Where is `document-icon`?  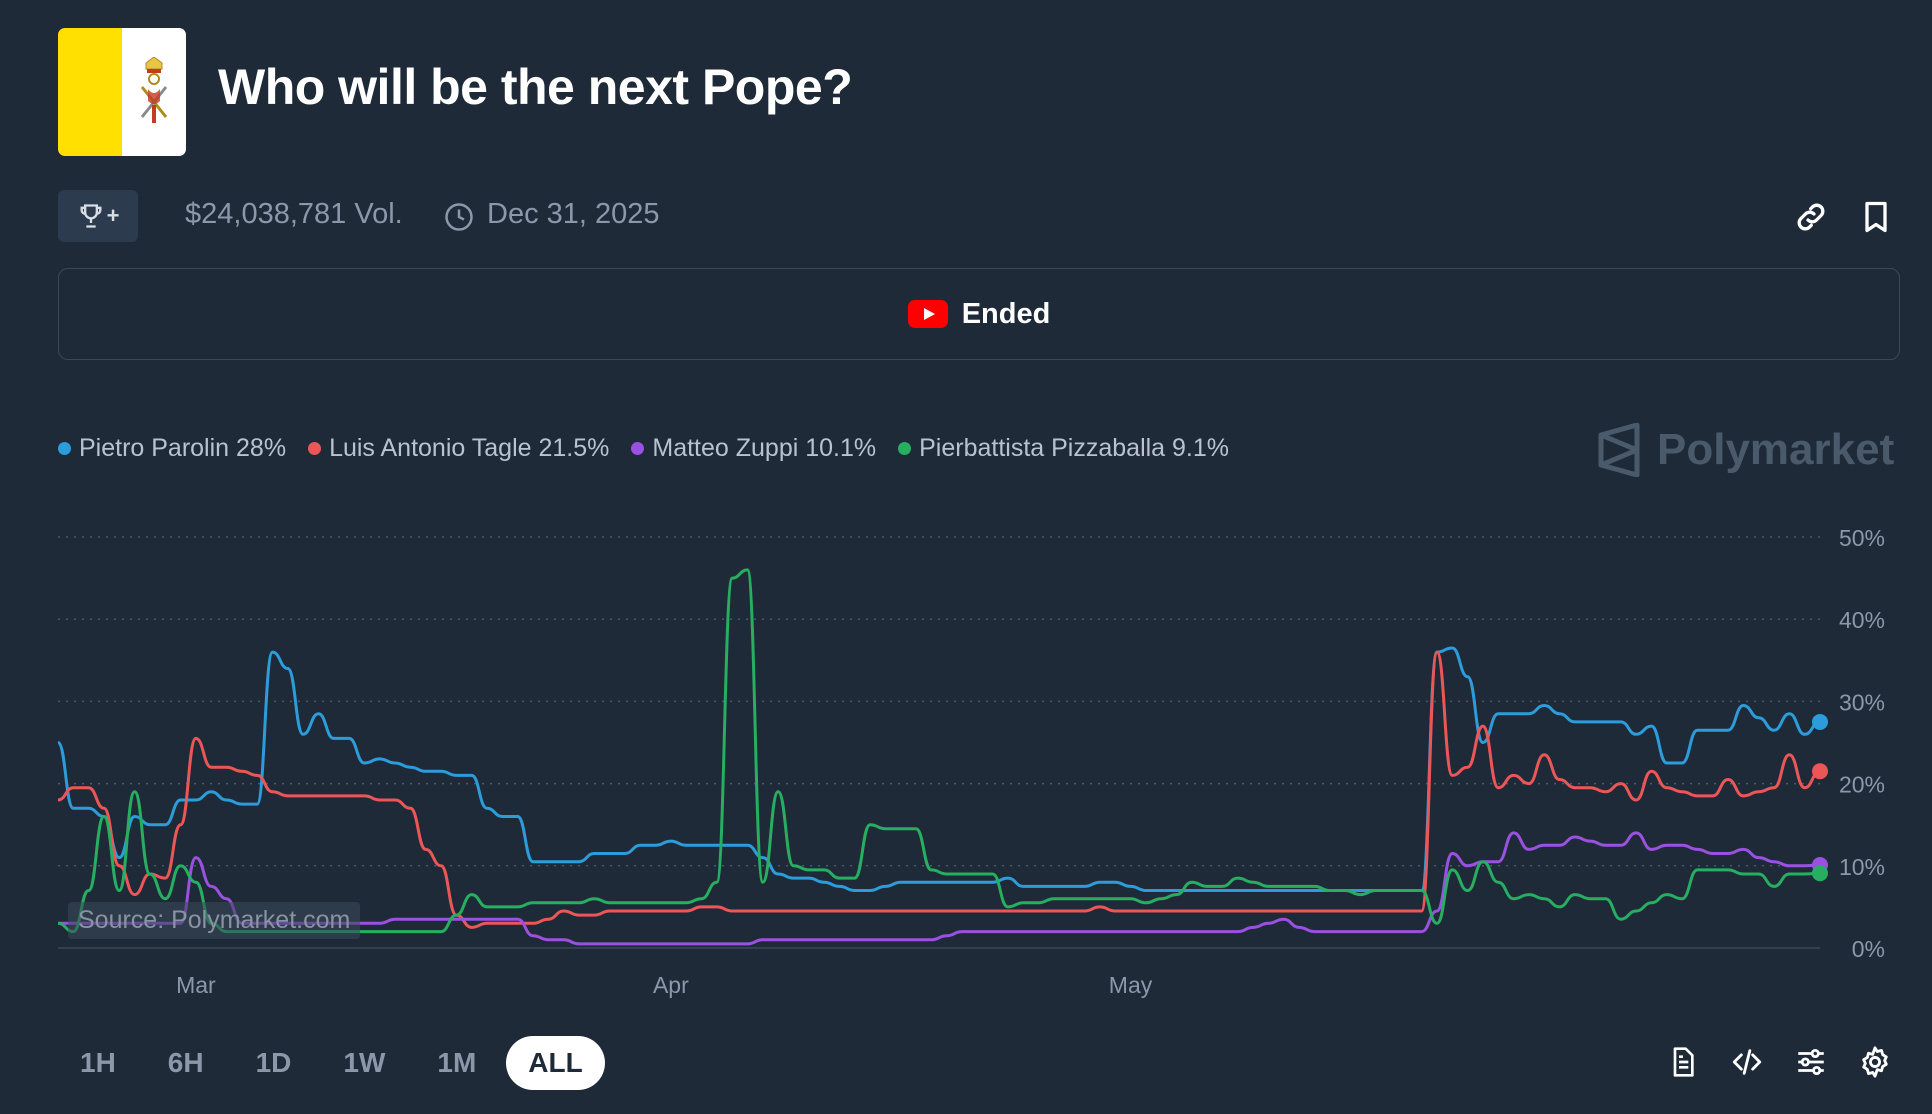 document-icon is located at coordinates (1683, 1062).